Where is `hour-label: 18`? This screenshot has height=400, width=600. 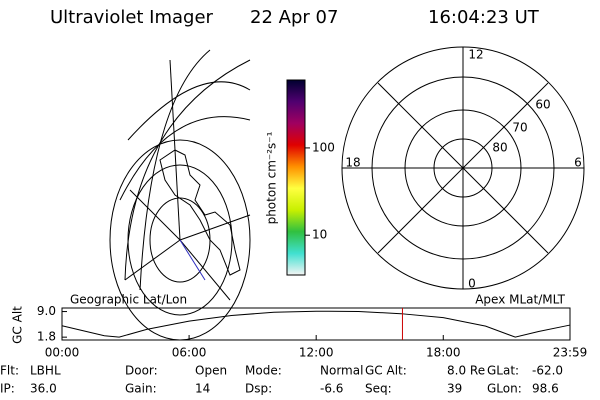
hour-label: 18 is located at coordinates (352, 163).